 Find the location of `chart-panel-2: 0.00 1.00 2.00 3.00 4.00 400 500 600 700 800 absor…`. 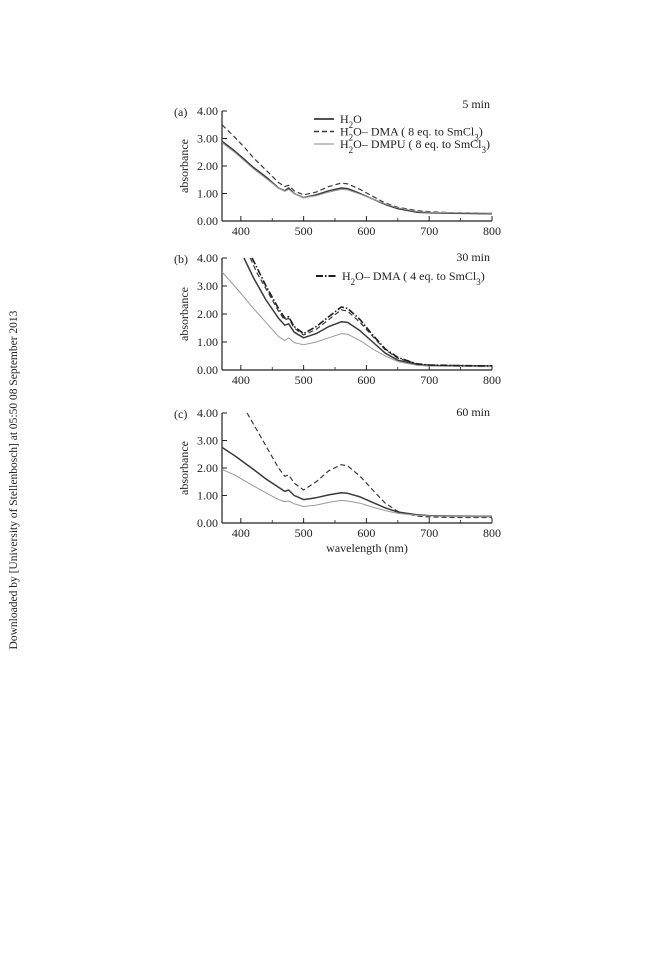

chart-panel-2: 0.00 1.00 2.00 3.00 4.00 400 500 600 700 800 absor… is located at coordinates (337, 318).